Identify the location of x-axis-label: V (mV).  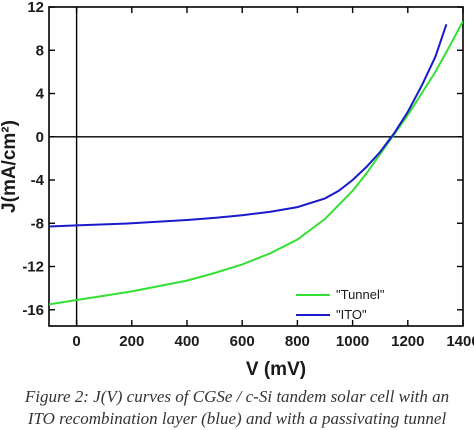
(276, 369).